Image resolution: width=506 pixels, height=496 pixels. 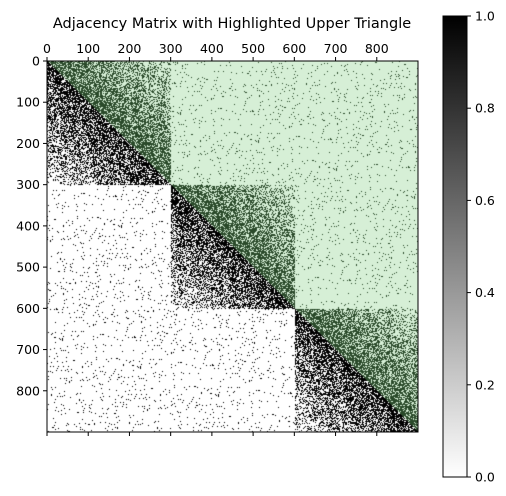 I want to click on y-axis-left: 0 100 200 300 400 500 600 700 800, so click(x=31, y=226).